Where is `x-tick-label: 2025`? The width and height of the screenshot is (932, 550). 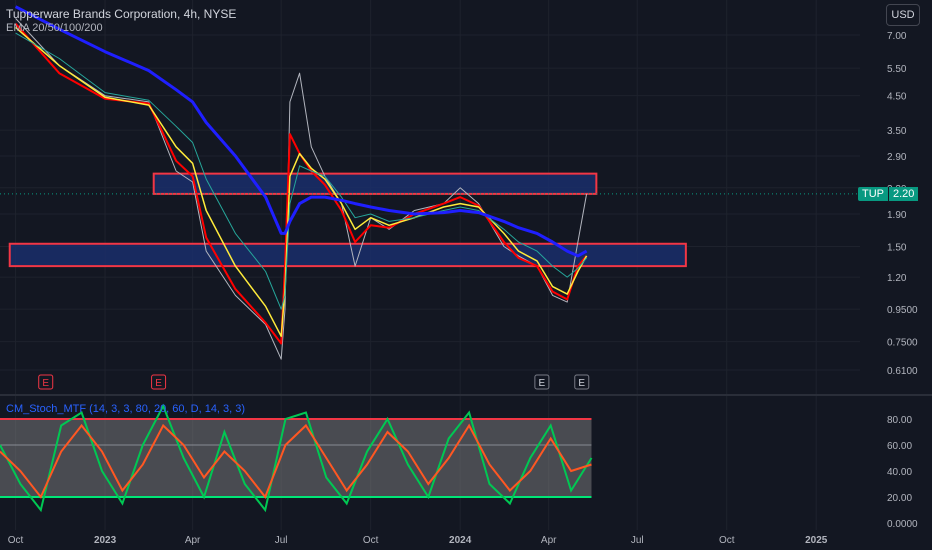
x-tick-label: 2025 is located at coordinates (816, 540).